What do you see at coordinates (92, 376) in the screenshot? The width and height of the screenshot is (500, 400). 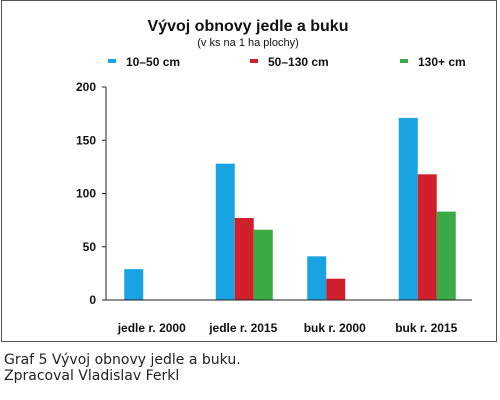 I see `caption-line-2: Zpracoval Vladislav Ferkl` at bounding box center [92, 376].